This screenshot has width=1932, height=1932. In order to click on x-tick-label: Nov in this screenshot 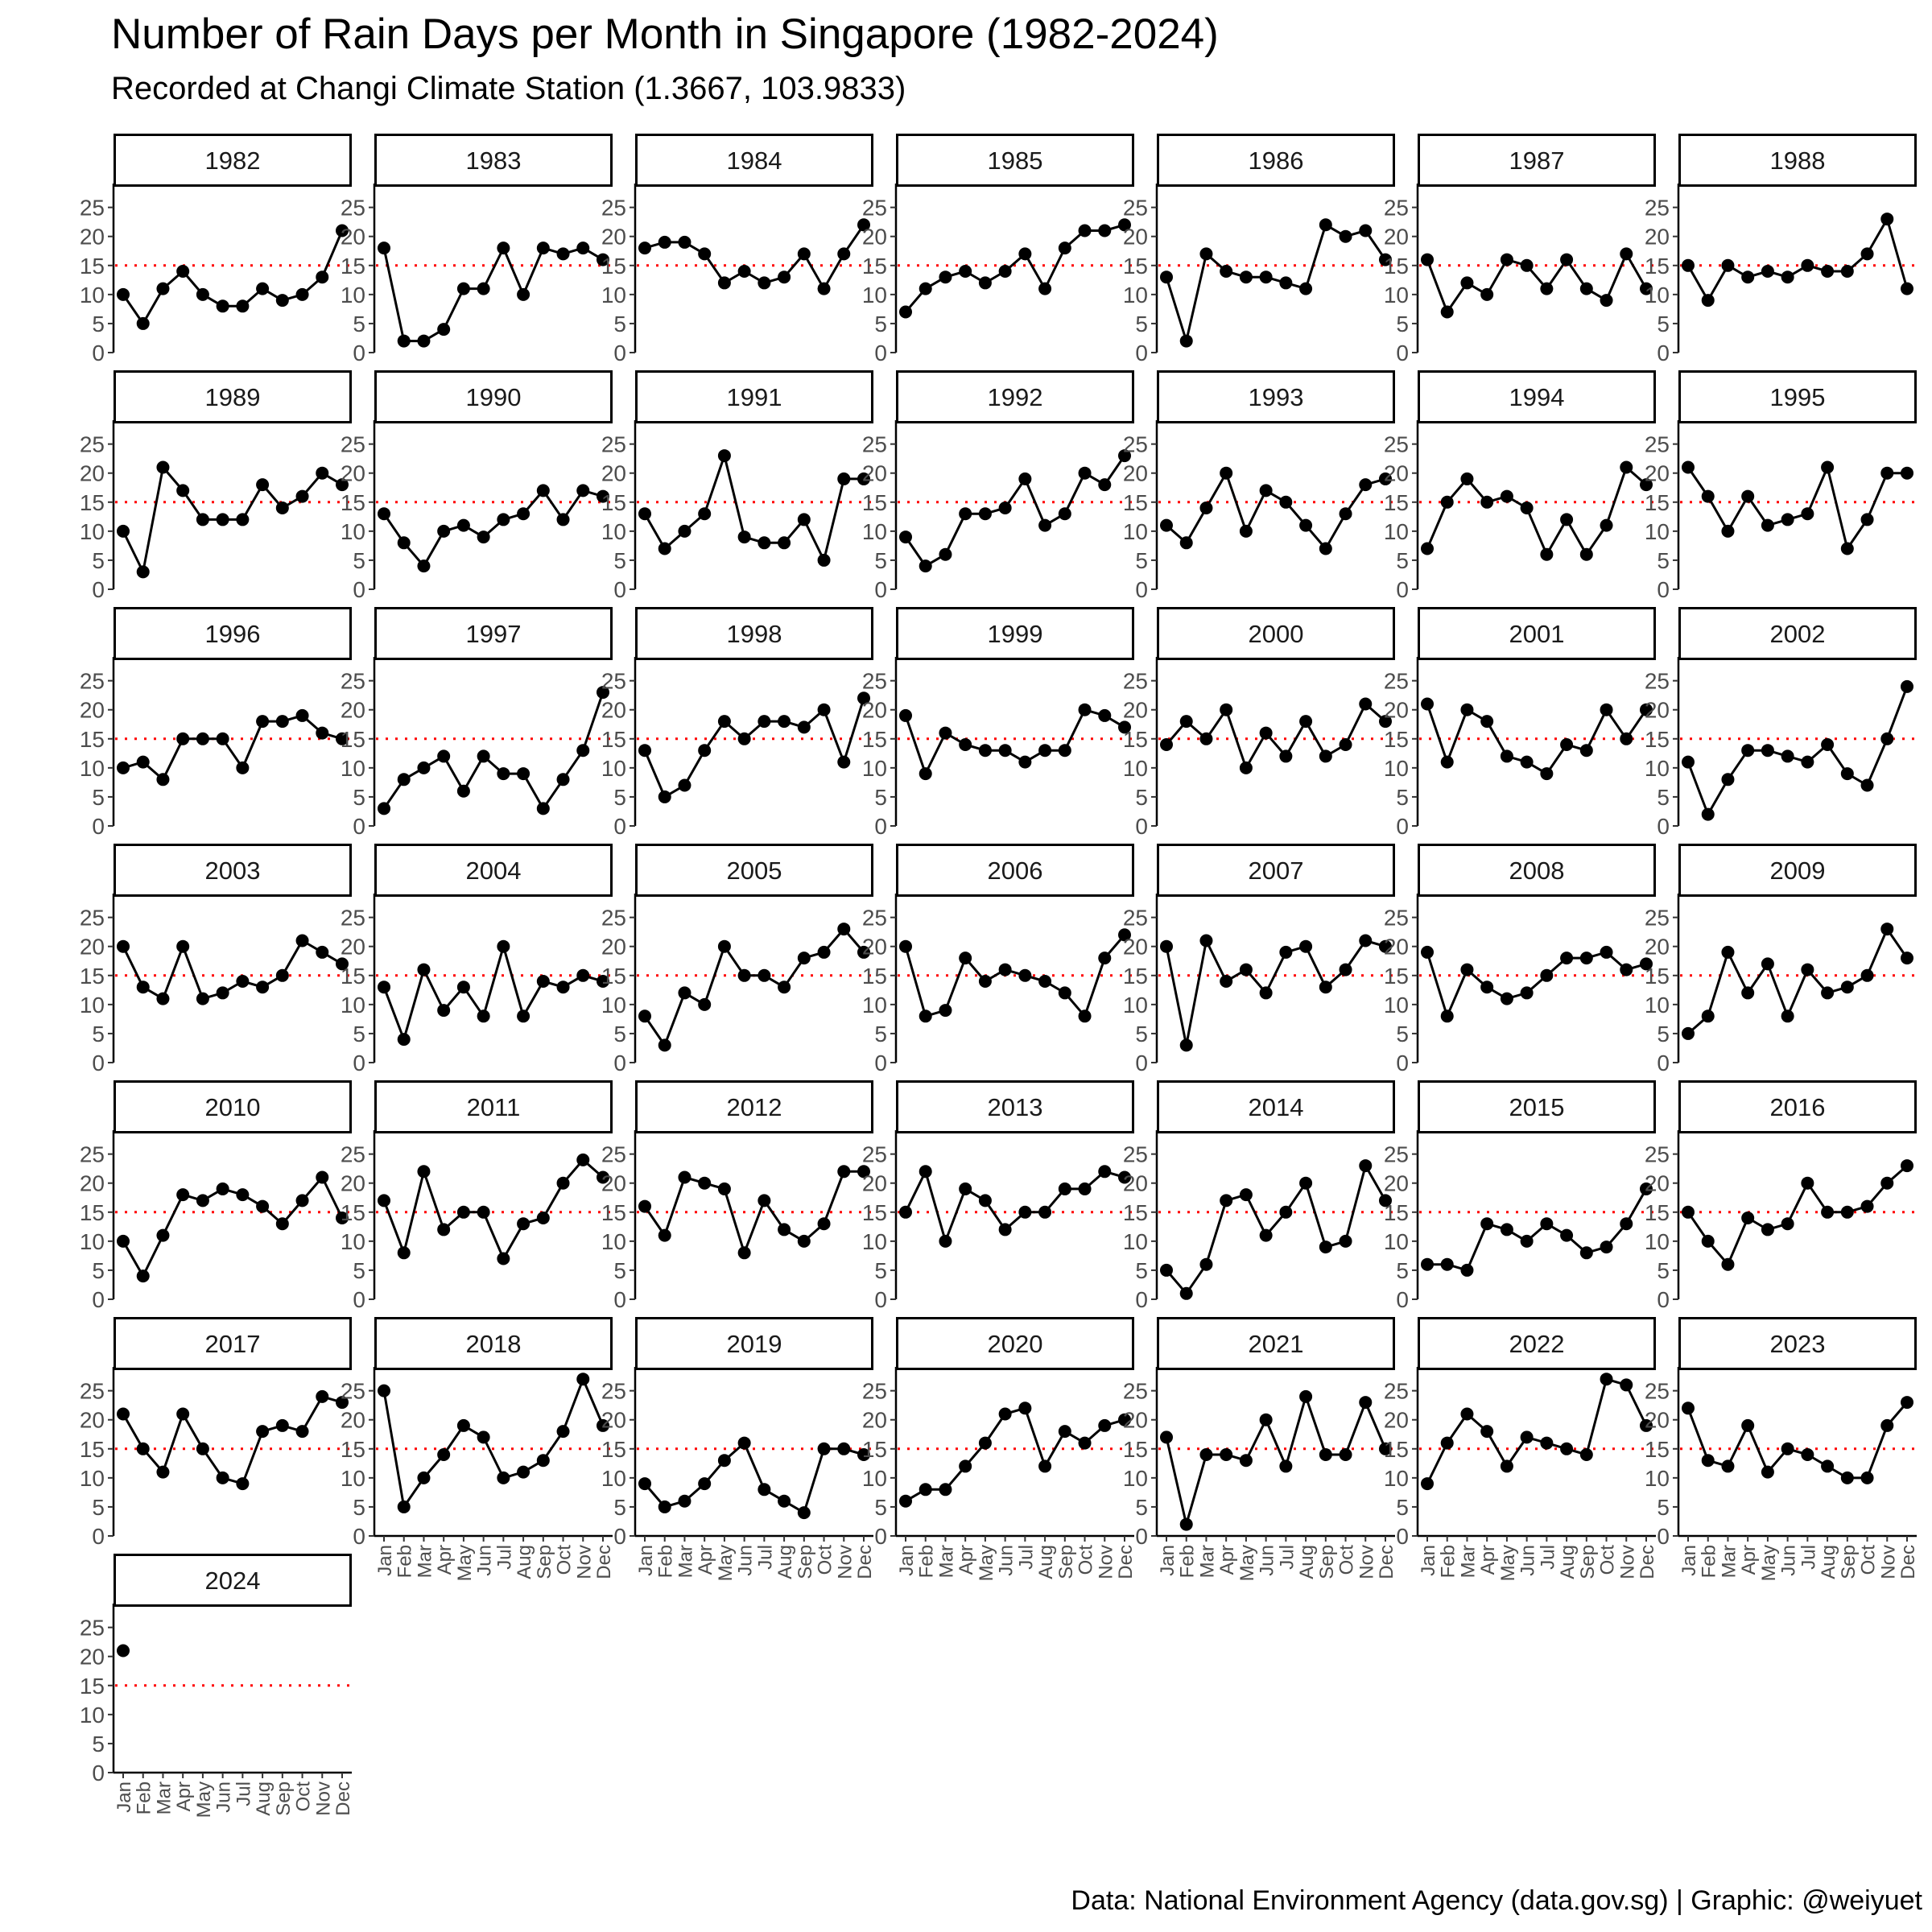, I will do `click(1627, 1562)`.